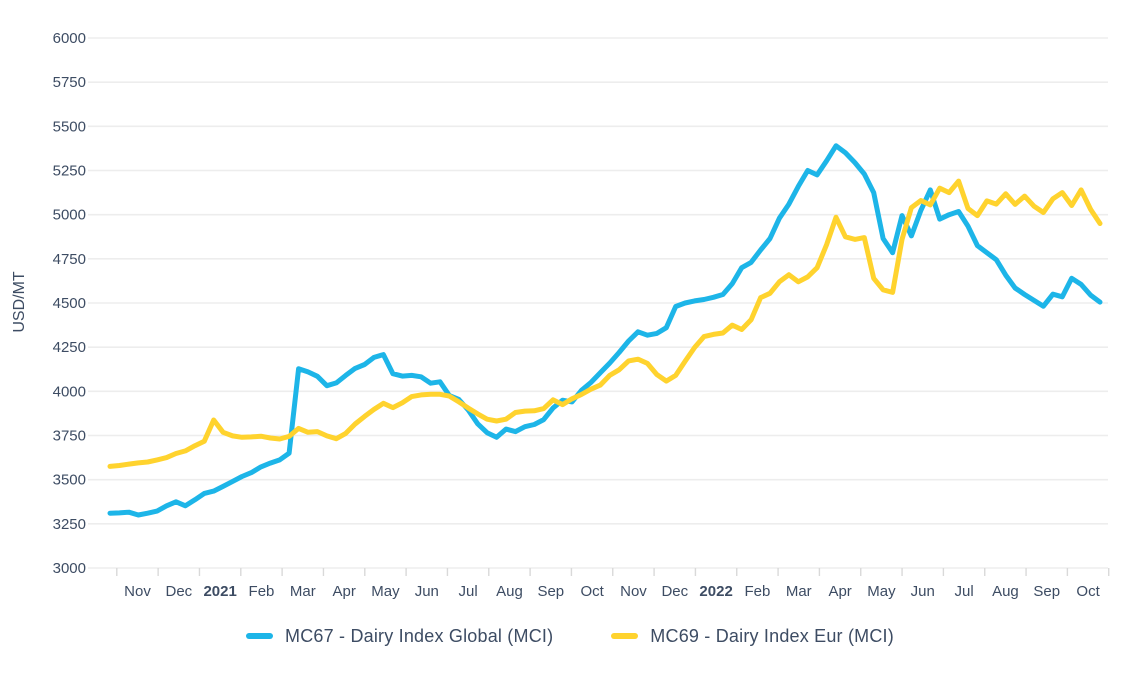 This screenshot has width=1140, height=678. What do you see at coordinates (772, 635) in the screenshot?
I see `legend-label-mc69: MC69 - Dairy Index Eur (MCI)` at bounding box center [772, 635].